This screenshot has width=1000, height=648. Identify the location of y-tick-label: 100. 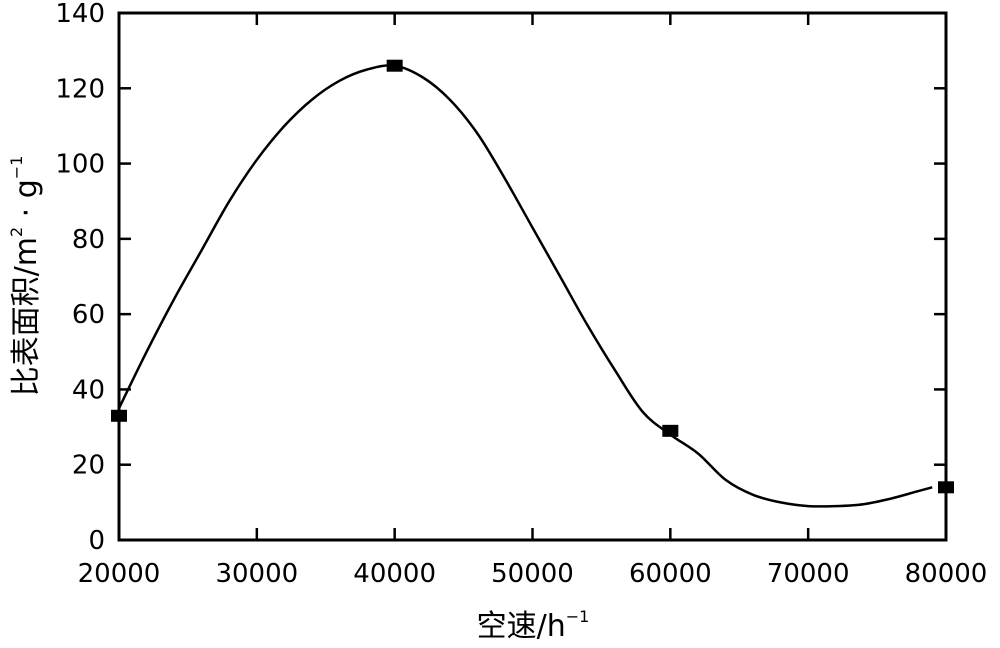
(80, 165).